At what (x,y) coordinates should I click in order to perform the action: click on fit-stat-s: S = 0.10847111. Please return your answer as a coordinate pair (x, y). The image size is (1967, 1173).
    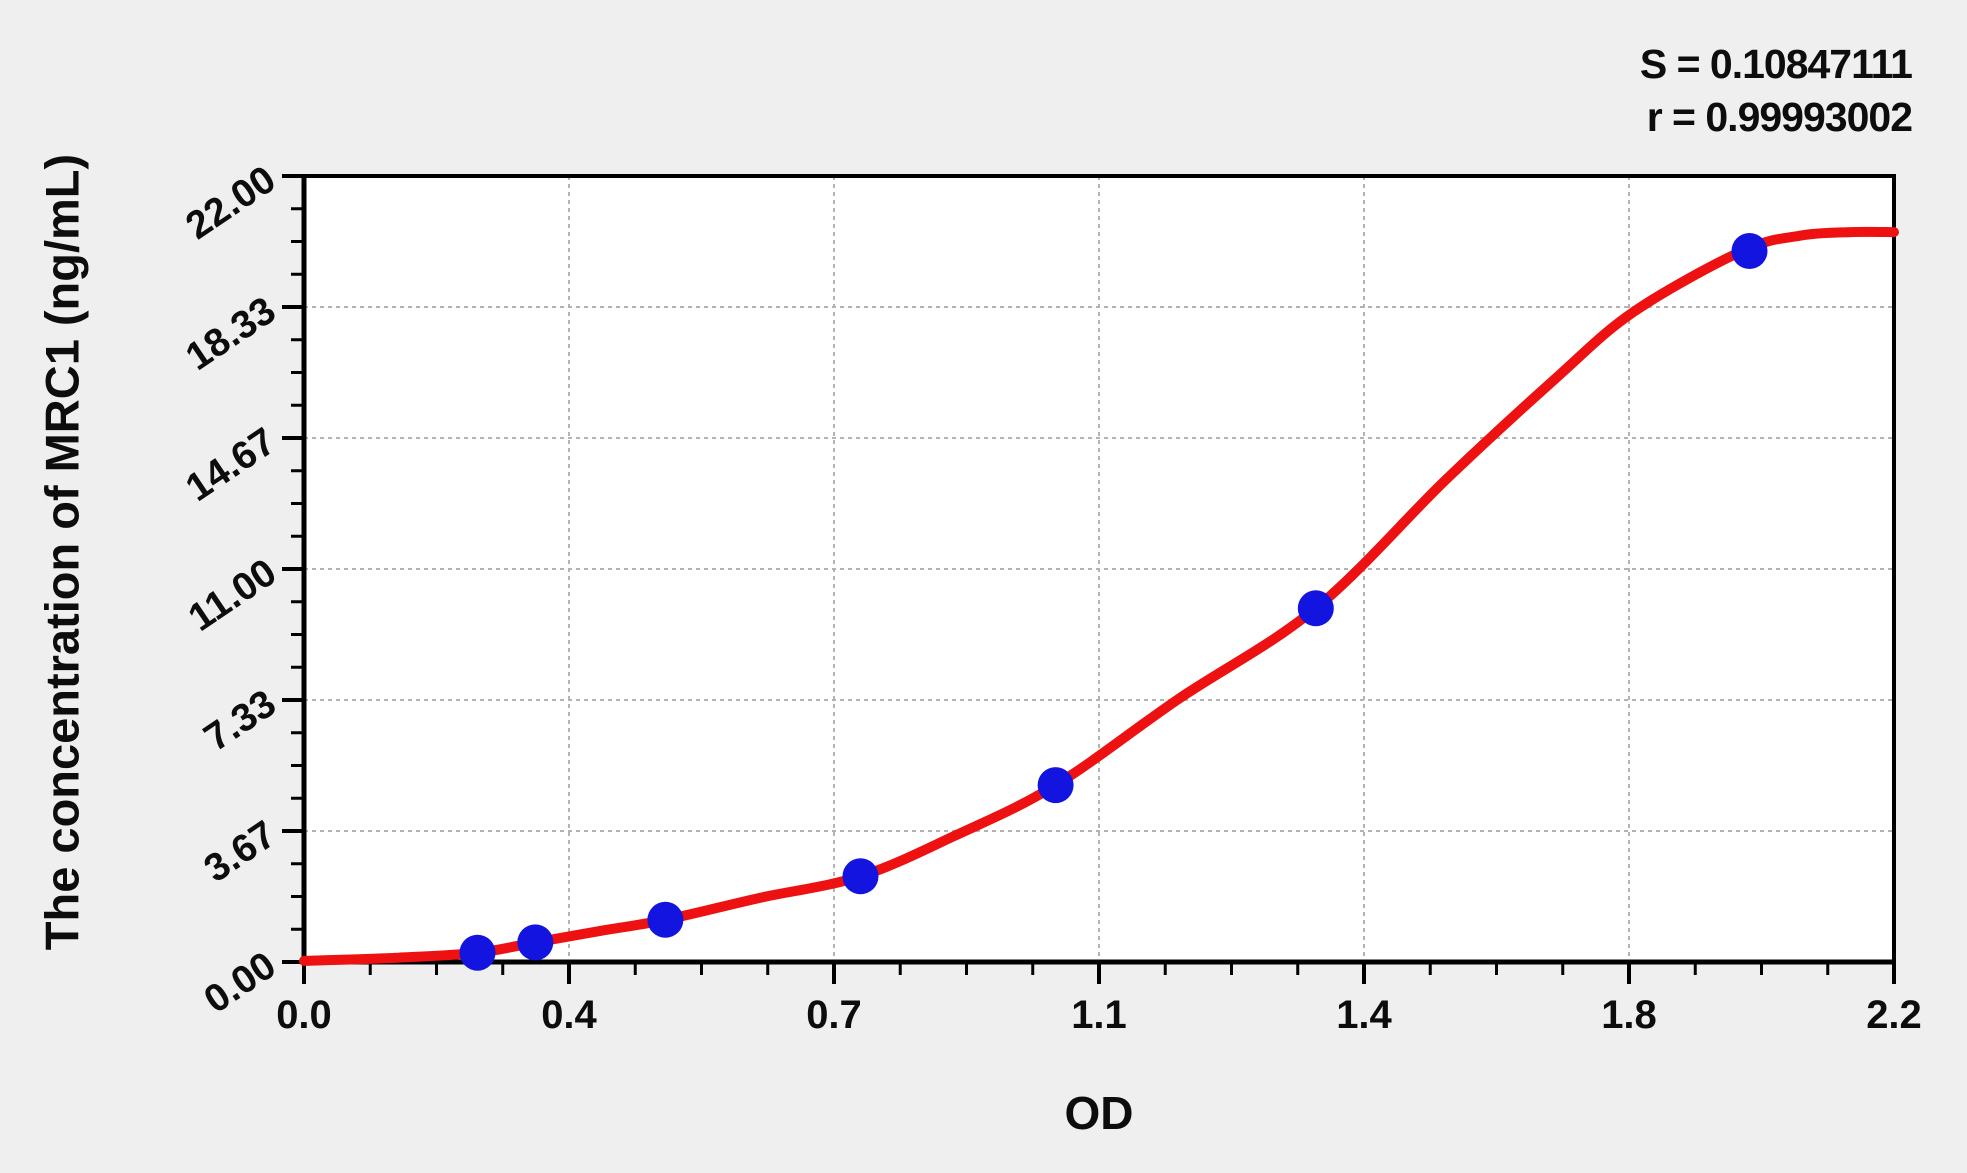
    Looking at the image, I should click on (1776, 64).